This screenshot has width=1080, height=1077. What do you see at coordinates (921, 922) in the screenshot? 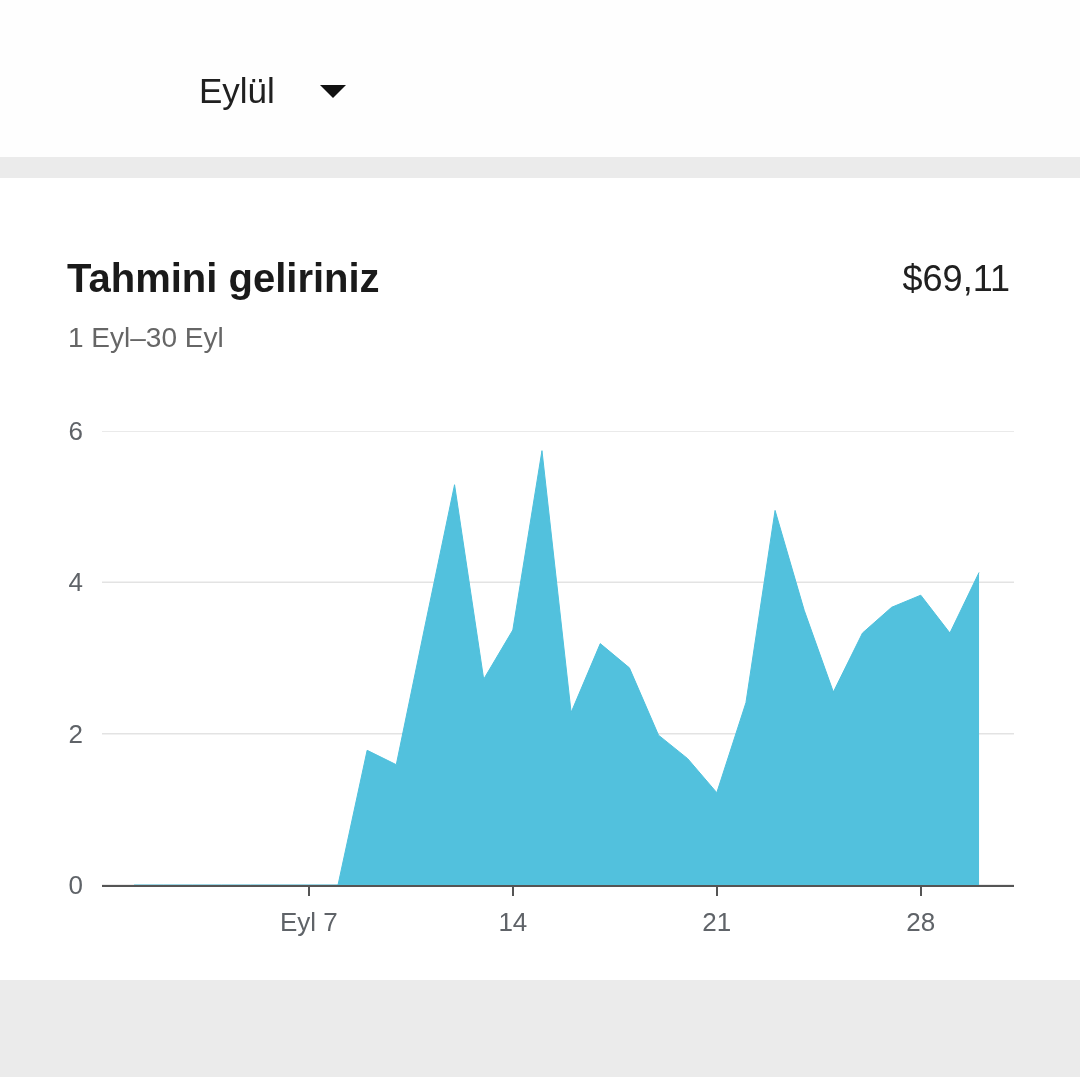
I see `x-tick-label: 28` at bounding box center [921, 922].